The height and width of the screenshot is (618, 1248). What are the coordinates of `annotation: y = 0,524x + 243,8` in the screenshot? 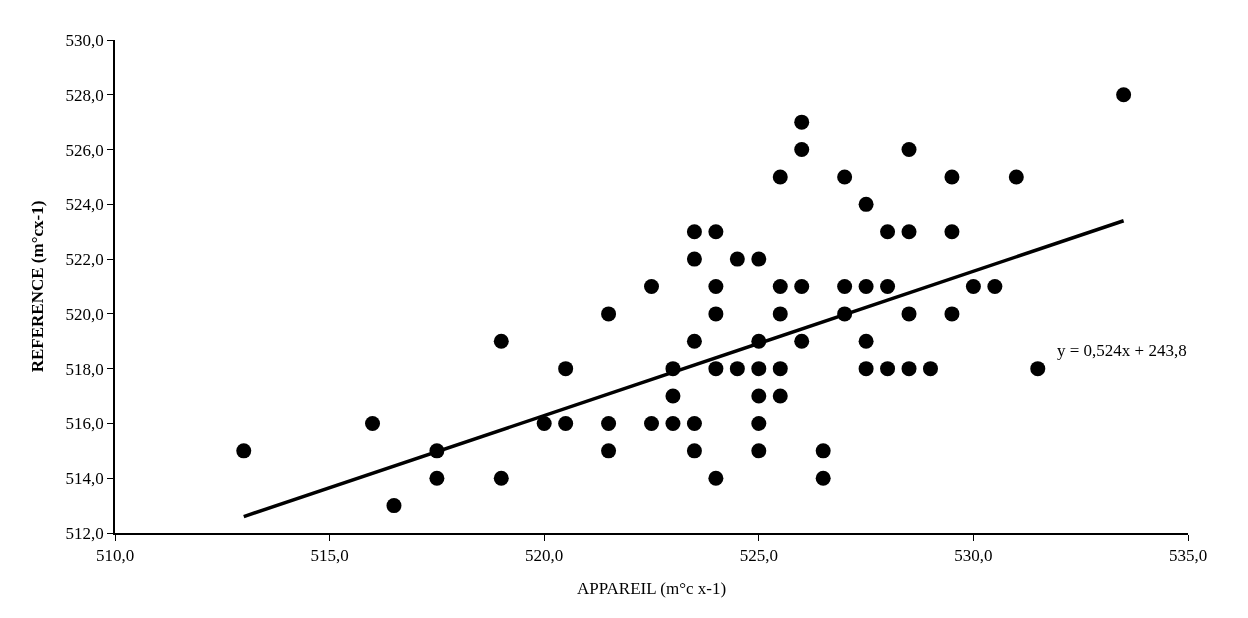 It's located at (1122, 350).